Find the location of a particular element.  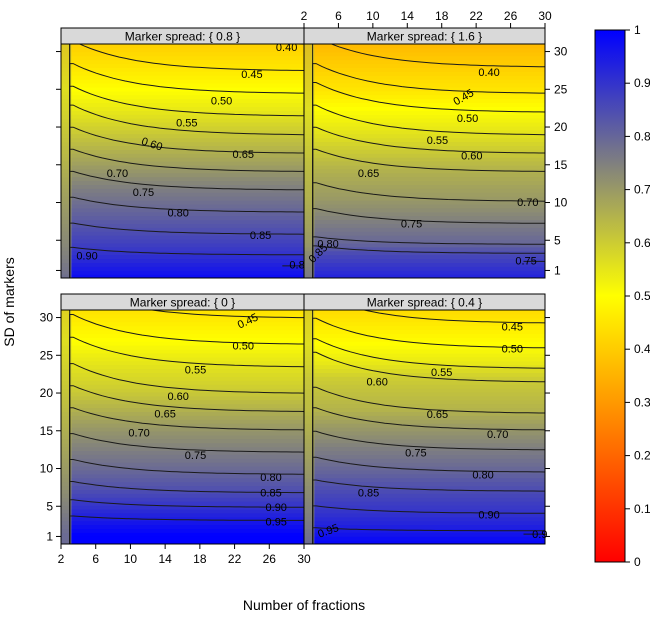

colorbar-tick-label: 0.4 is located at coordinates (642, 349).